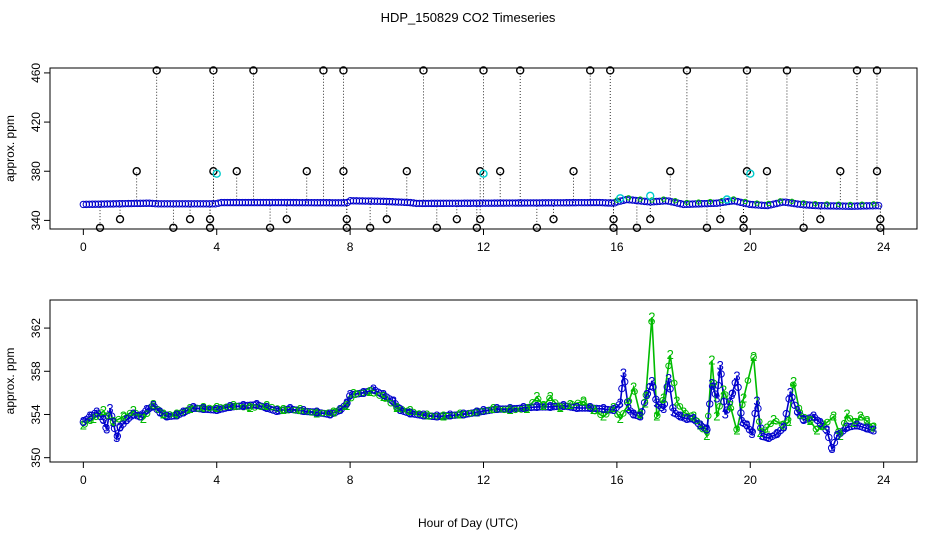  I want to click on y-tick-label: 354, so click(36, 414).